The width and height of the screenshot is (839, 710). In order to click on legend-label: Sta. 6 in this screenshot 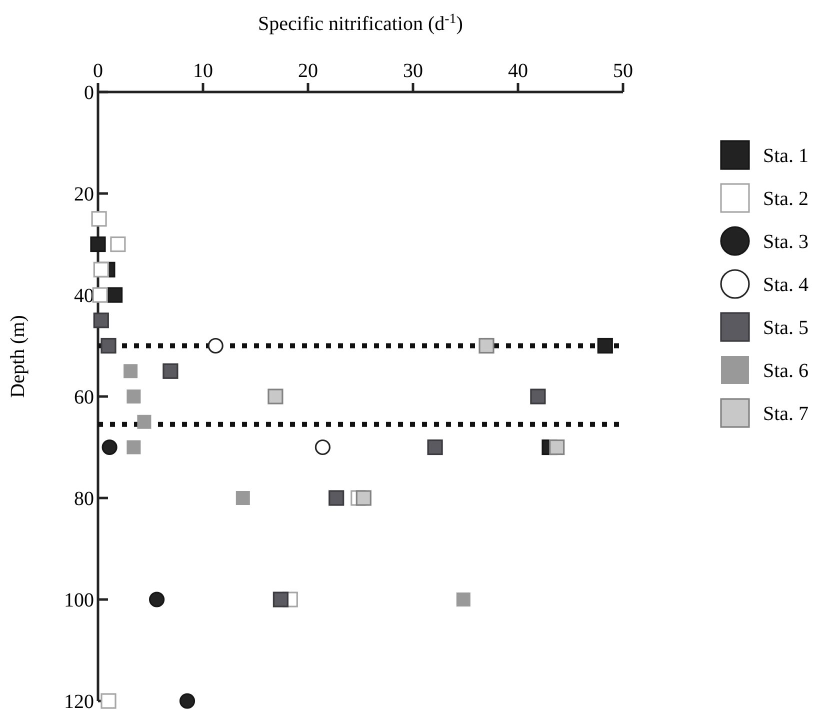, I will do `click(786, 371)`.